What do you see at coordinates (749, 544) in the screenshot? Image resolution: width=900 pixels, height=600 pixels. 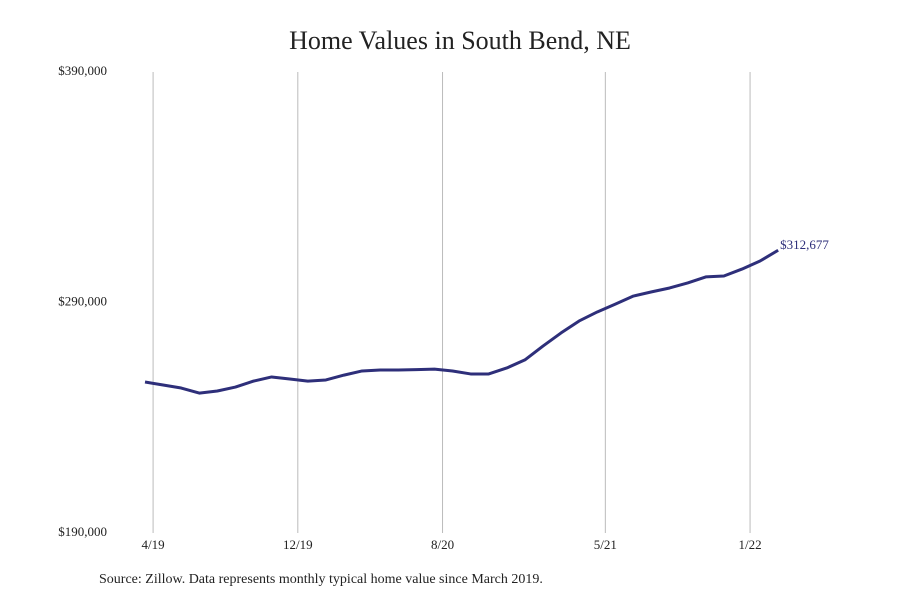 I see `x-tick-label: 1/22` at bounding box center [749, 544].